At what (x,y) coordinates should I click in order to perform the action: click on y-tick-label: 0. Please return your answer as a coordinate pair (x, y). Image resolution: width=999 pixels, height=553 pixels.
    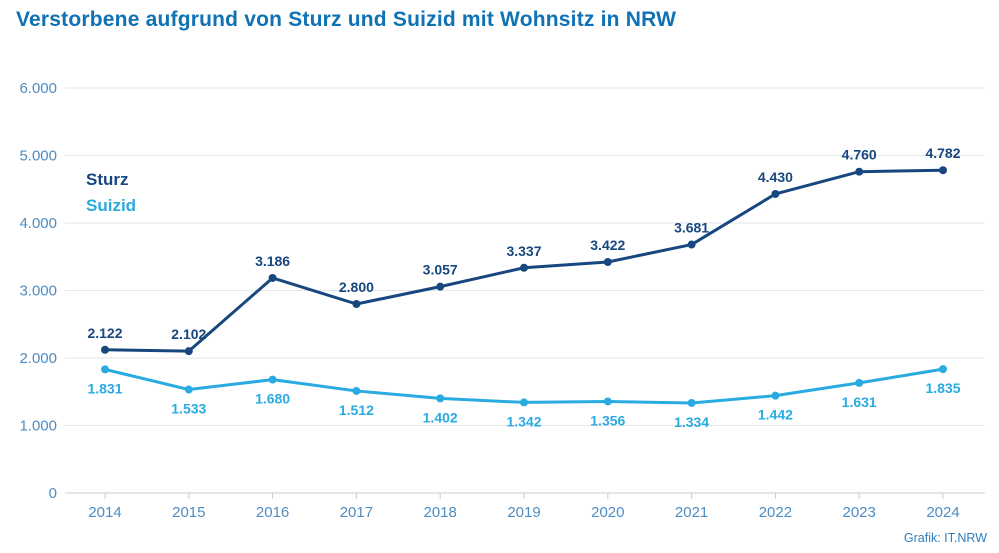
    Looking at the image, I should click on (53, 493).